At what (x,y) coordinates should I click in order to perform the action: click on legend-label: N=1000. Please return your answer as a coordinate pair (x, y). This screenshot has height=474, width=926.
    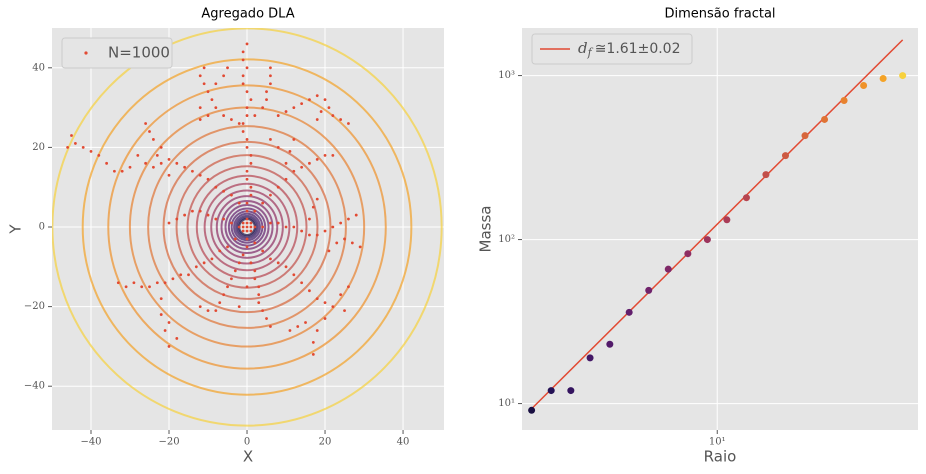
    Looking at the image, I should click on (139, 53).